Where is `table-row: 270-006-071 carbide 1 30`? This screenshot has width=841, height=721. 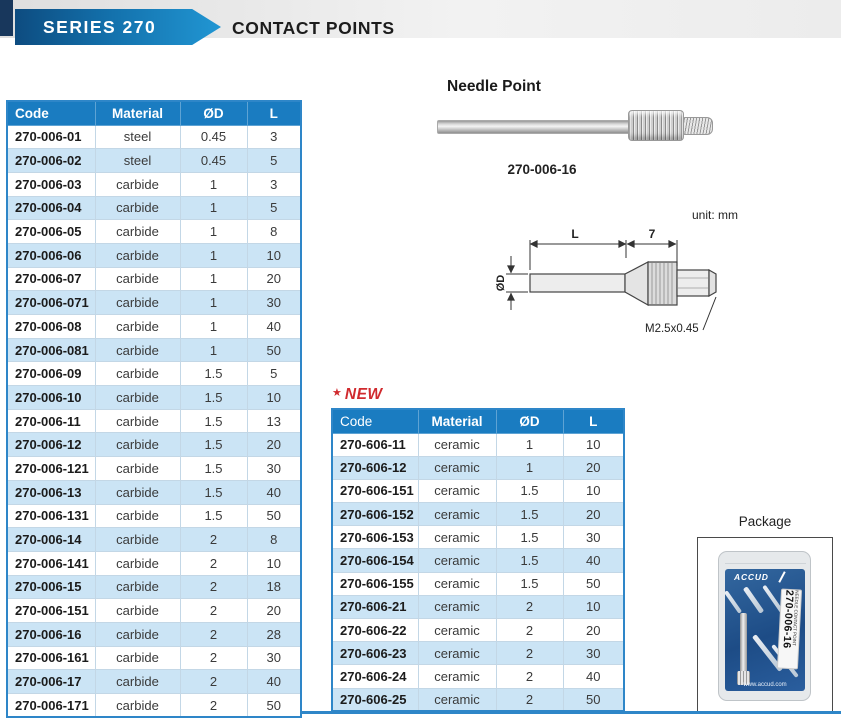 table-row: 270-006-071 carbide 1 30 is located at coordinates (154, 302).